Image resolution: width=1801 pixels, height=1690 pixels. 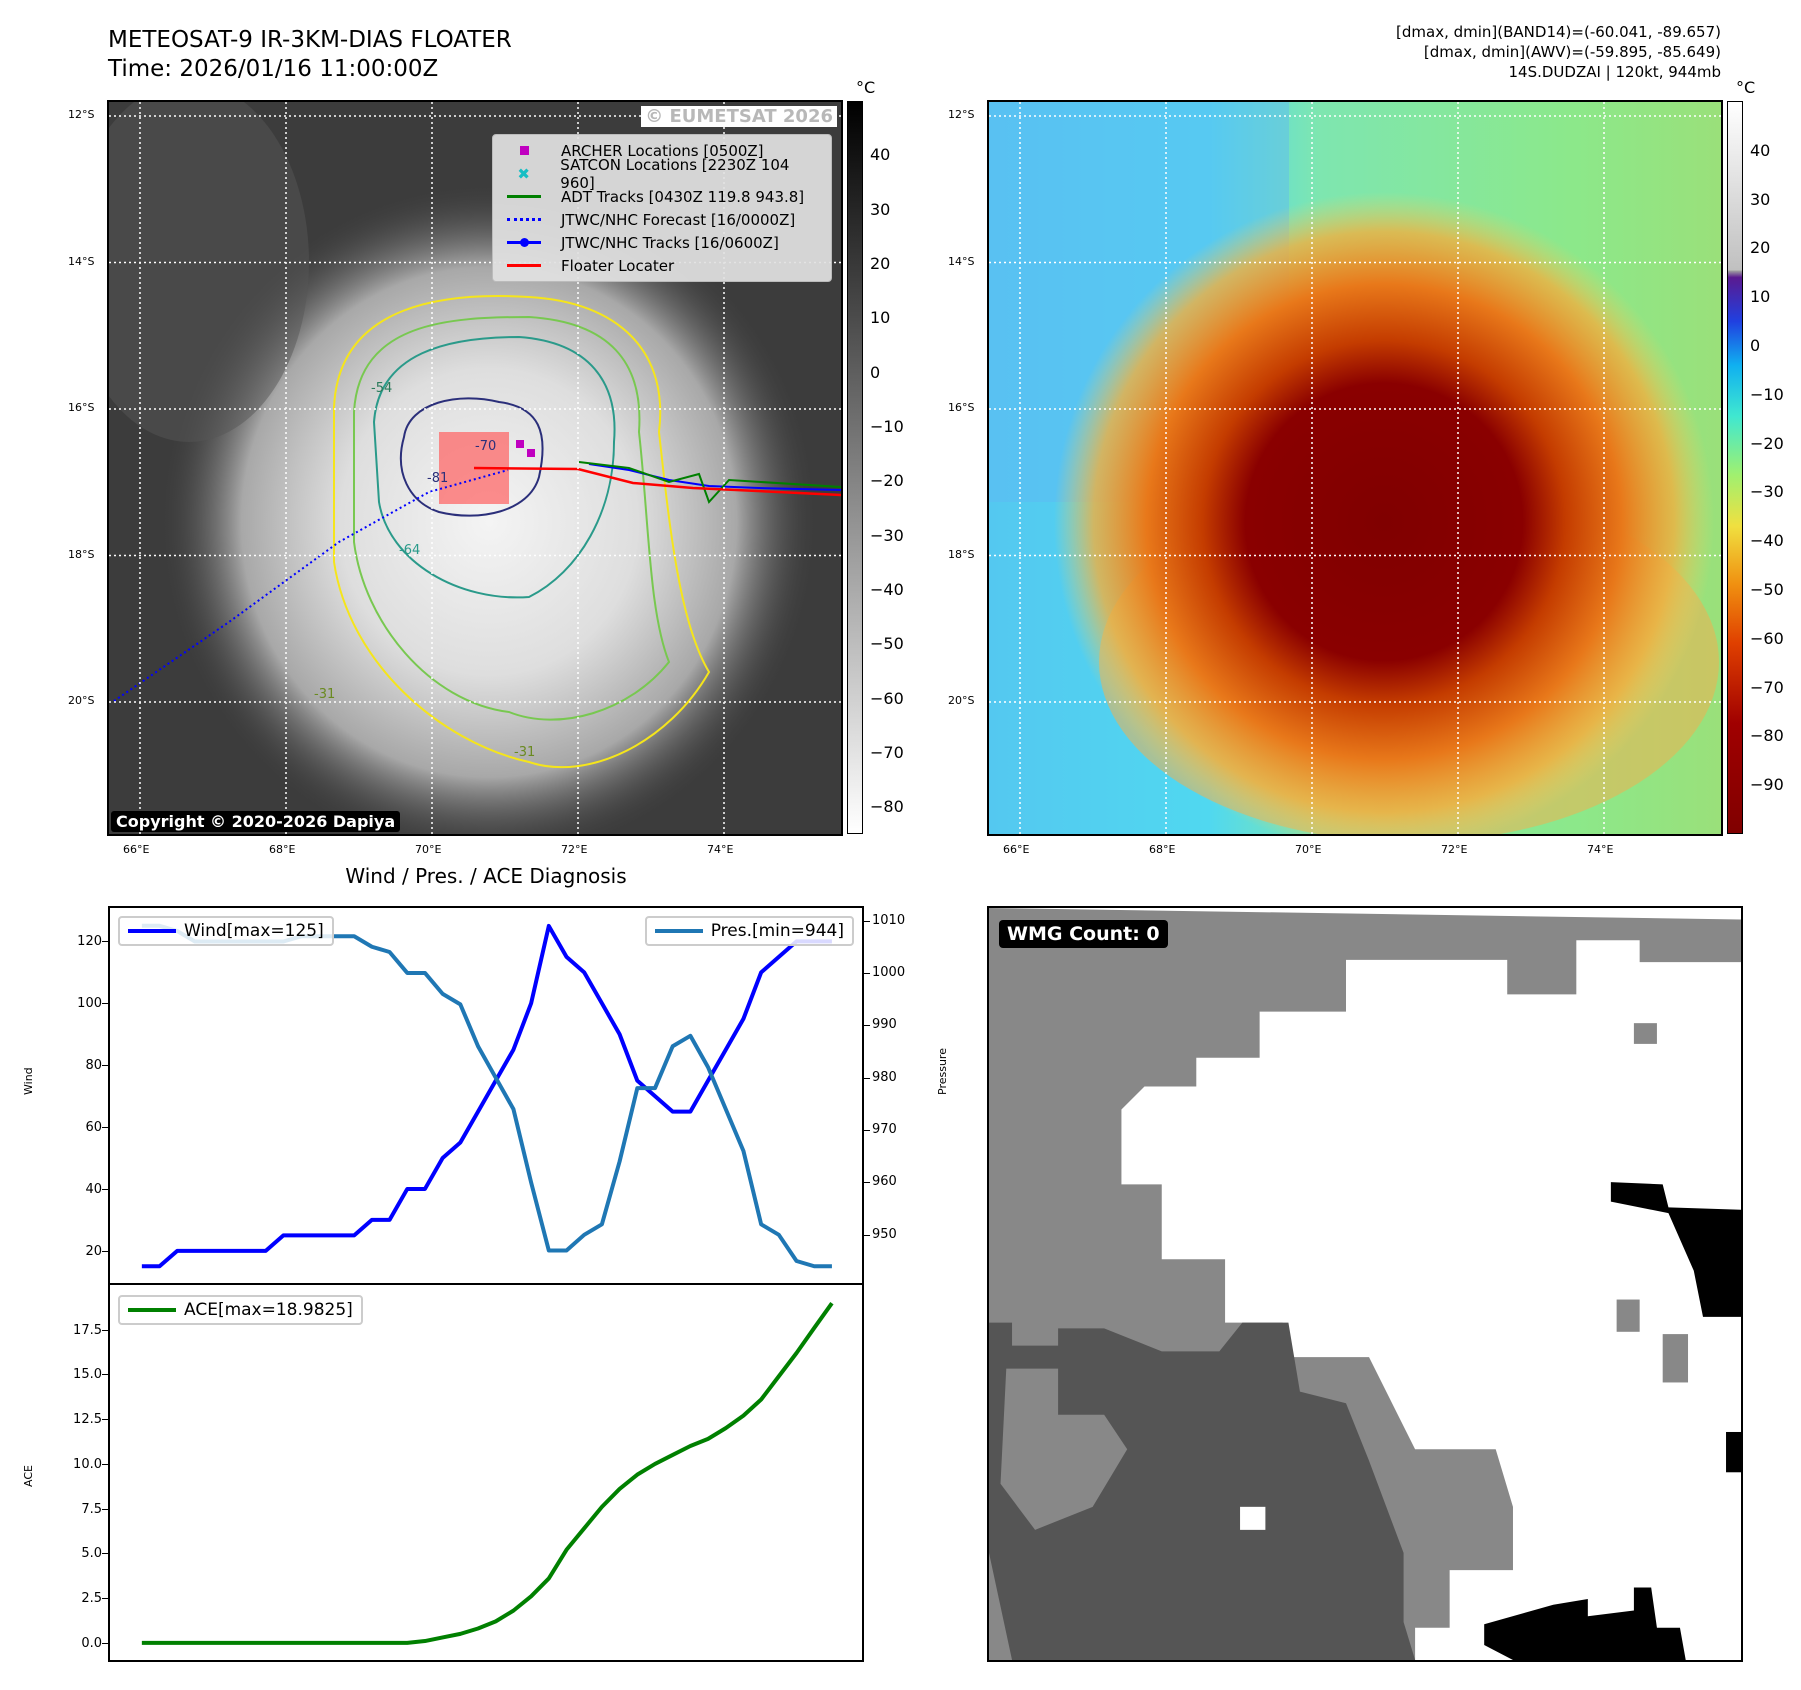 I want to click on pressure-legend: Pres.[min=944], so click(x=749, y=931).